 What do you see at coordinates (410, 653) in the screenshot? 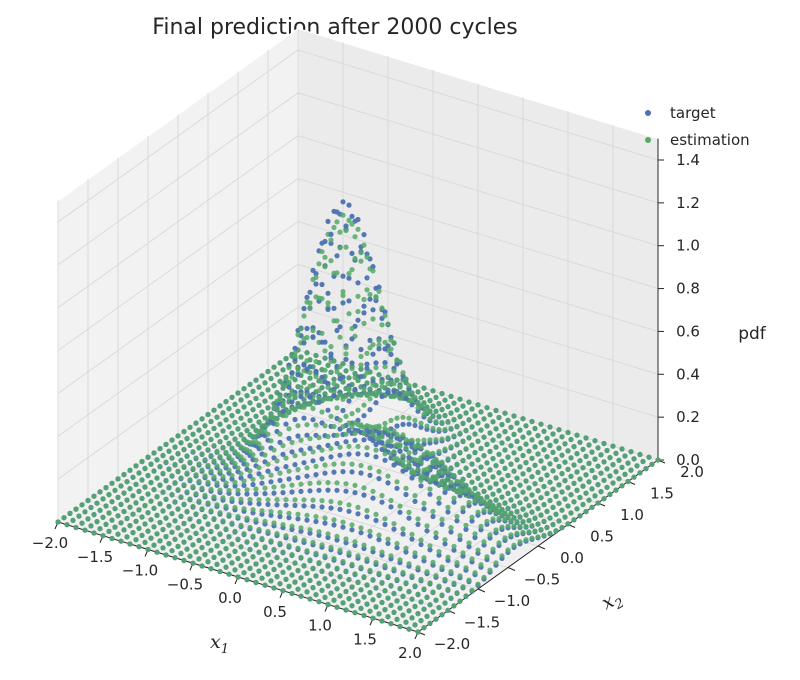
I see `x-tick-label: 2.0` at bounding box center [410, 653].